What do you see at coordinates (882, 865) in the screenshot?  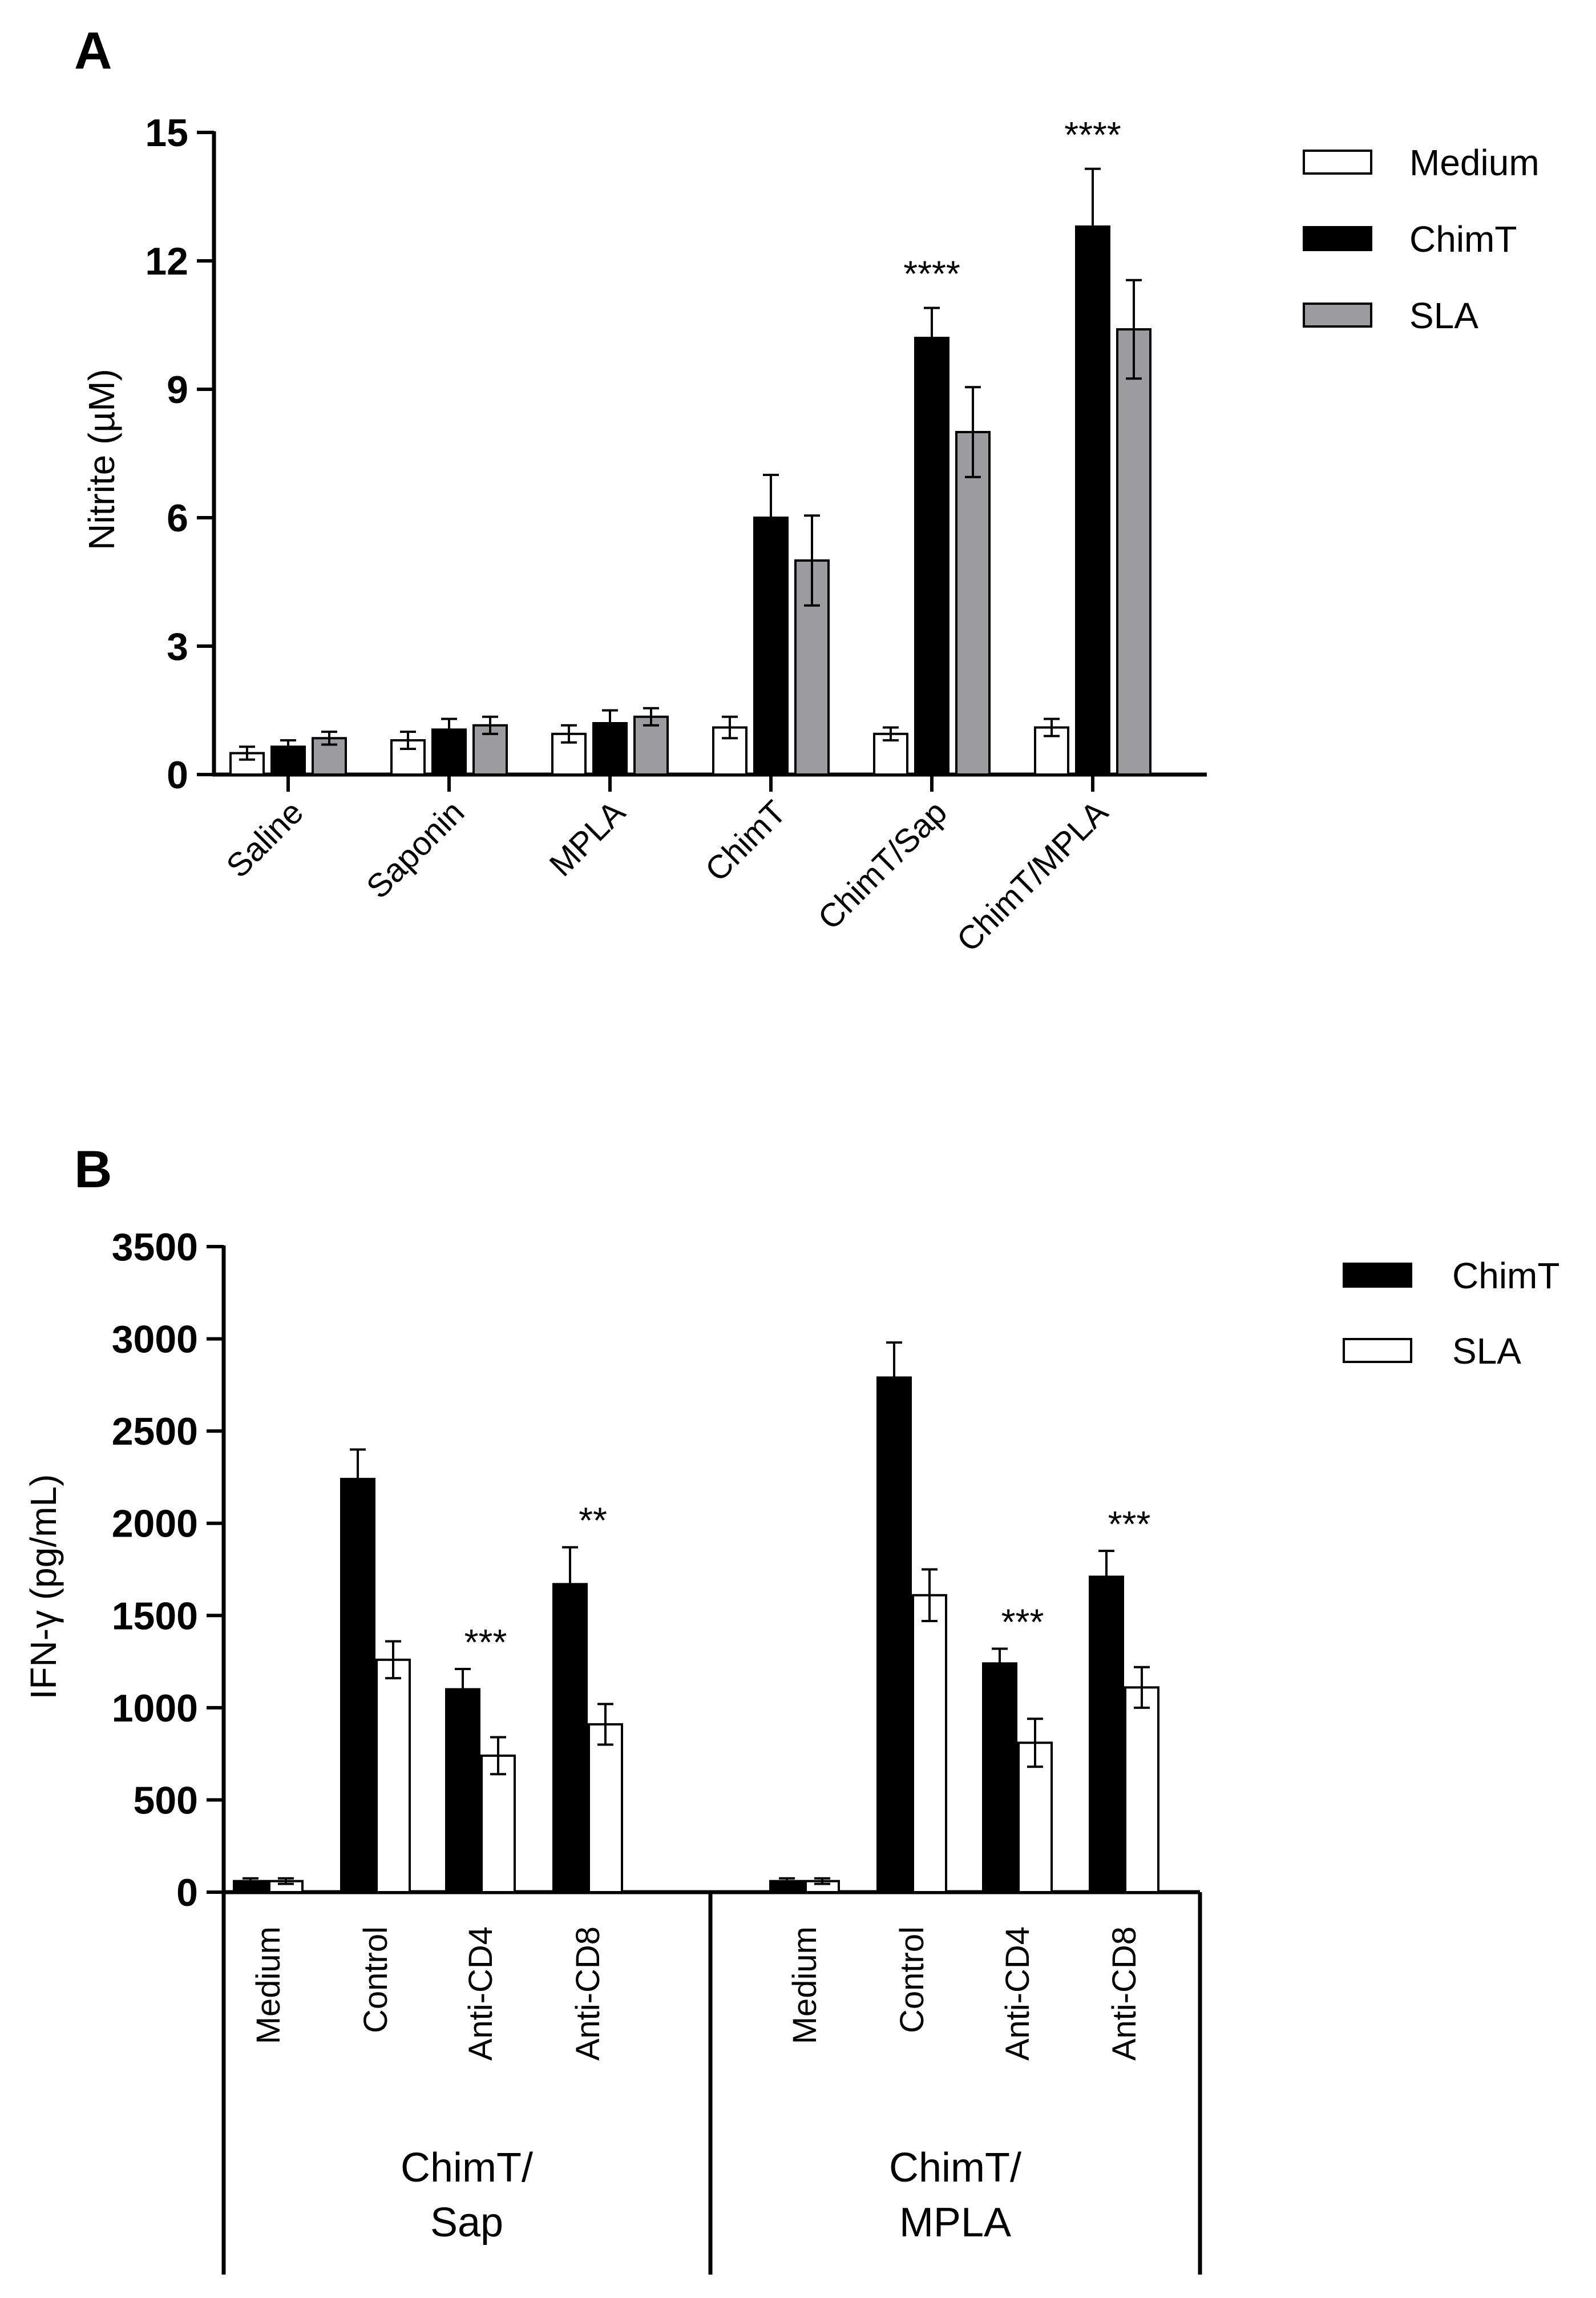 I see `panel-a-category-label: ChimT/Sap` at bounding box center [882, 865].